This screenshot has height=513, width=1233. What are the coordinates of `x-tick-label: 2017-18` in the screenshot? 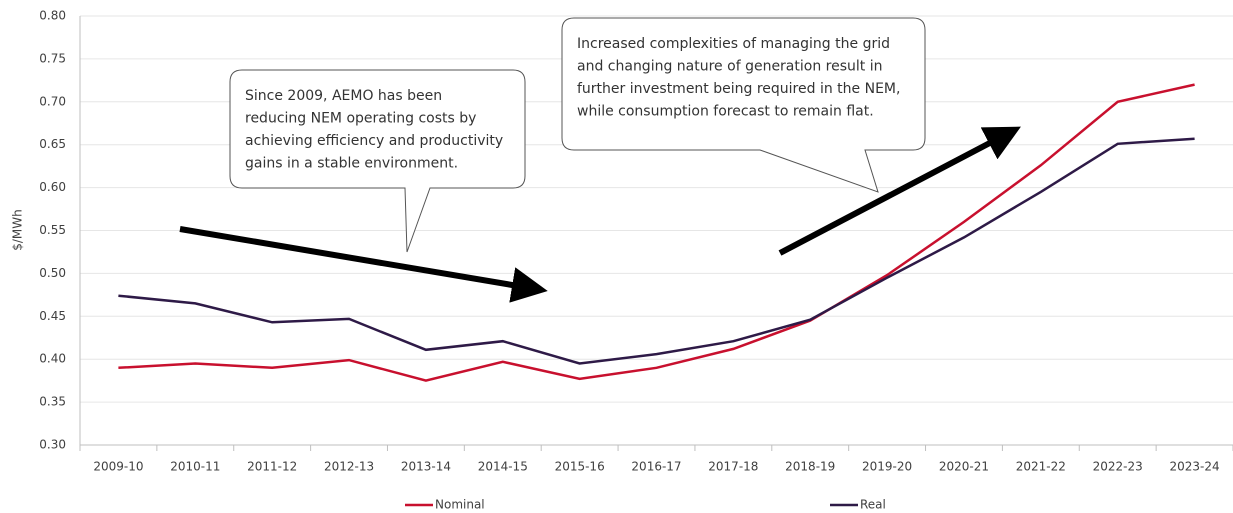 It's located at (733, 467).